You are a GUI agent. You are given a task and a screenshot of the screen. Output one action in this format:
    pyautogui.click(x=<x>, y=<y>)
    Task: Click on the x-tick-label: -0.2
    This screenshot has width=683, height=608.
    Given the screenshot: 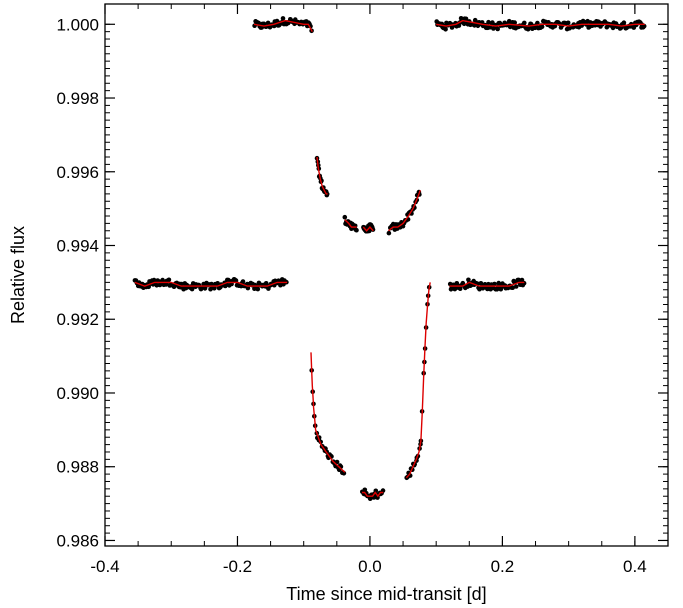 What is the action you would take?
    pyautogui.click(x=237, y=566)
    